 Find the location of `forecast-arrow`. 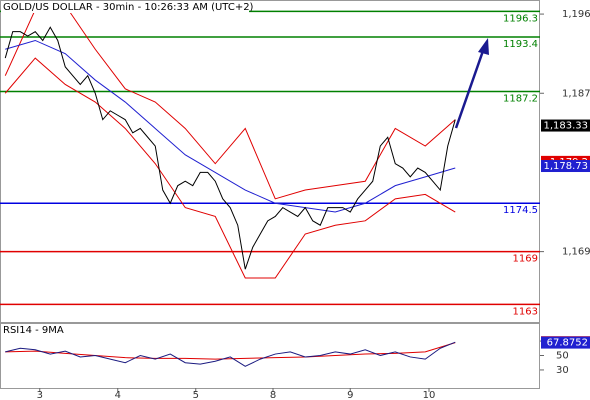

forecast-arrow is located at coordinates (471, 83).